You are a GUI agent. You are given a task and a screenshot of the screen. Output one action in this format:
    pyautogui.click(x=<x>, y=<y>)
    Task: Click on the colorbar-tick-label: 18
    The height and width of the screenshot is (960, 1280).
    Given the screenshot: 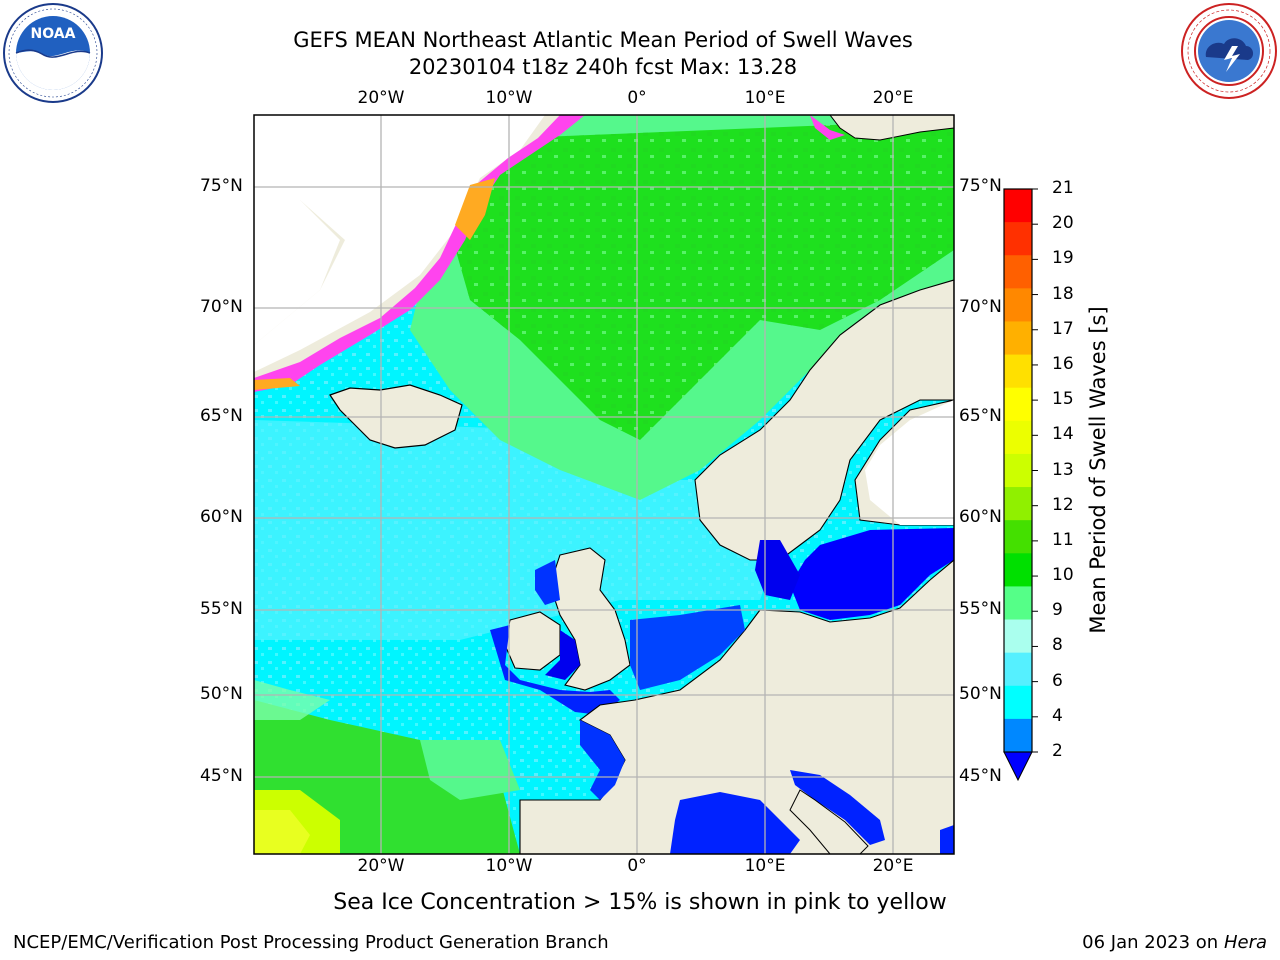 What is the action you would take?
    pyautogui.click(x=1063, y=293)
    